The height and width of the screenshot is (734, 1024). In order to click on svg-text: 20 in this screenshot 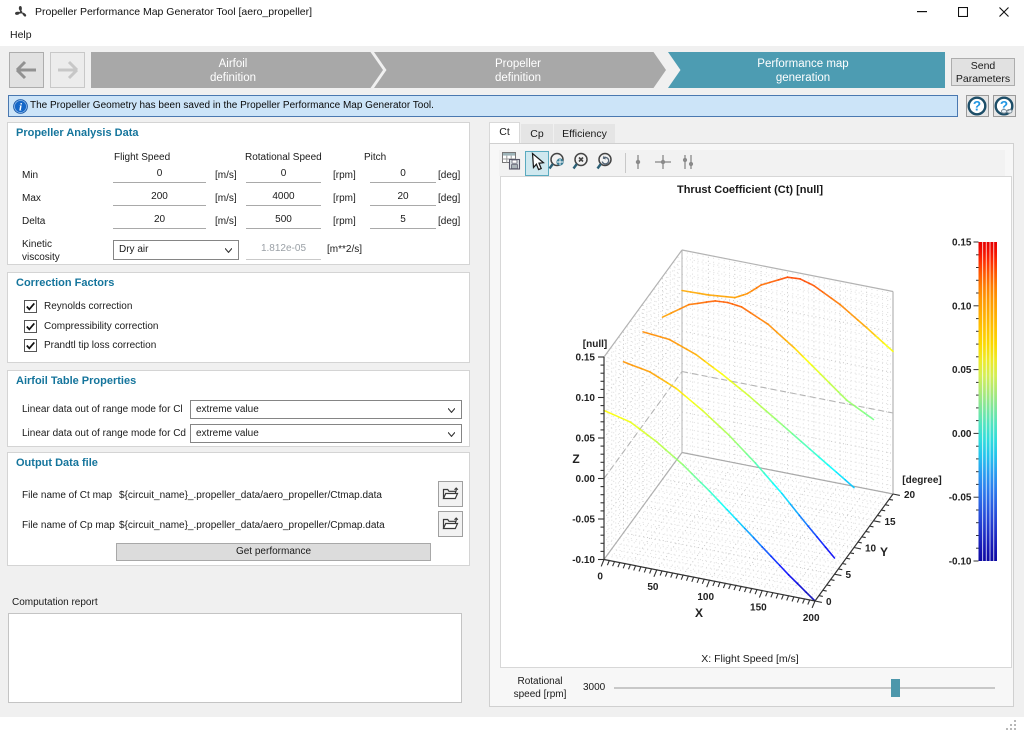, I will do `click(910, 495)`.